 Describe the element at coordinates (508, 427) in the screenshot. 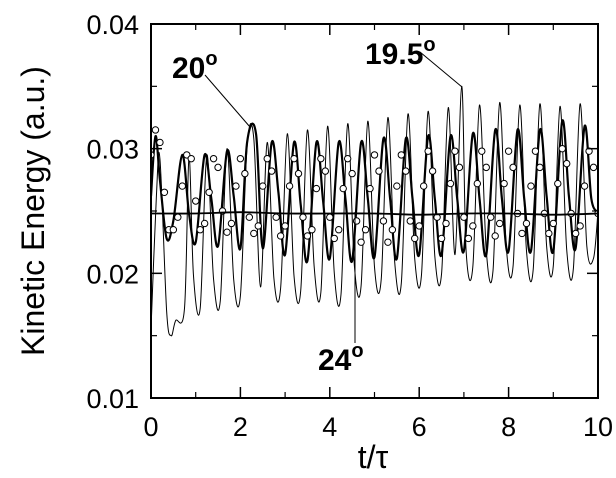

I see `x-tick-label: 8` at that location.